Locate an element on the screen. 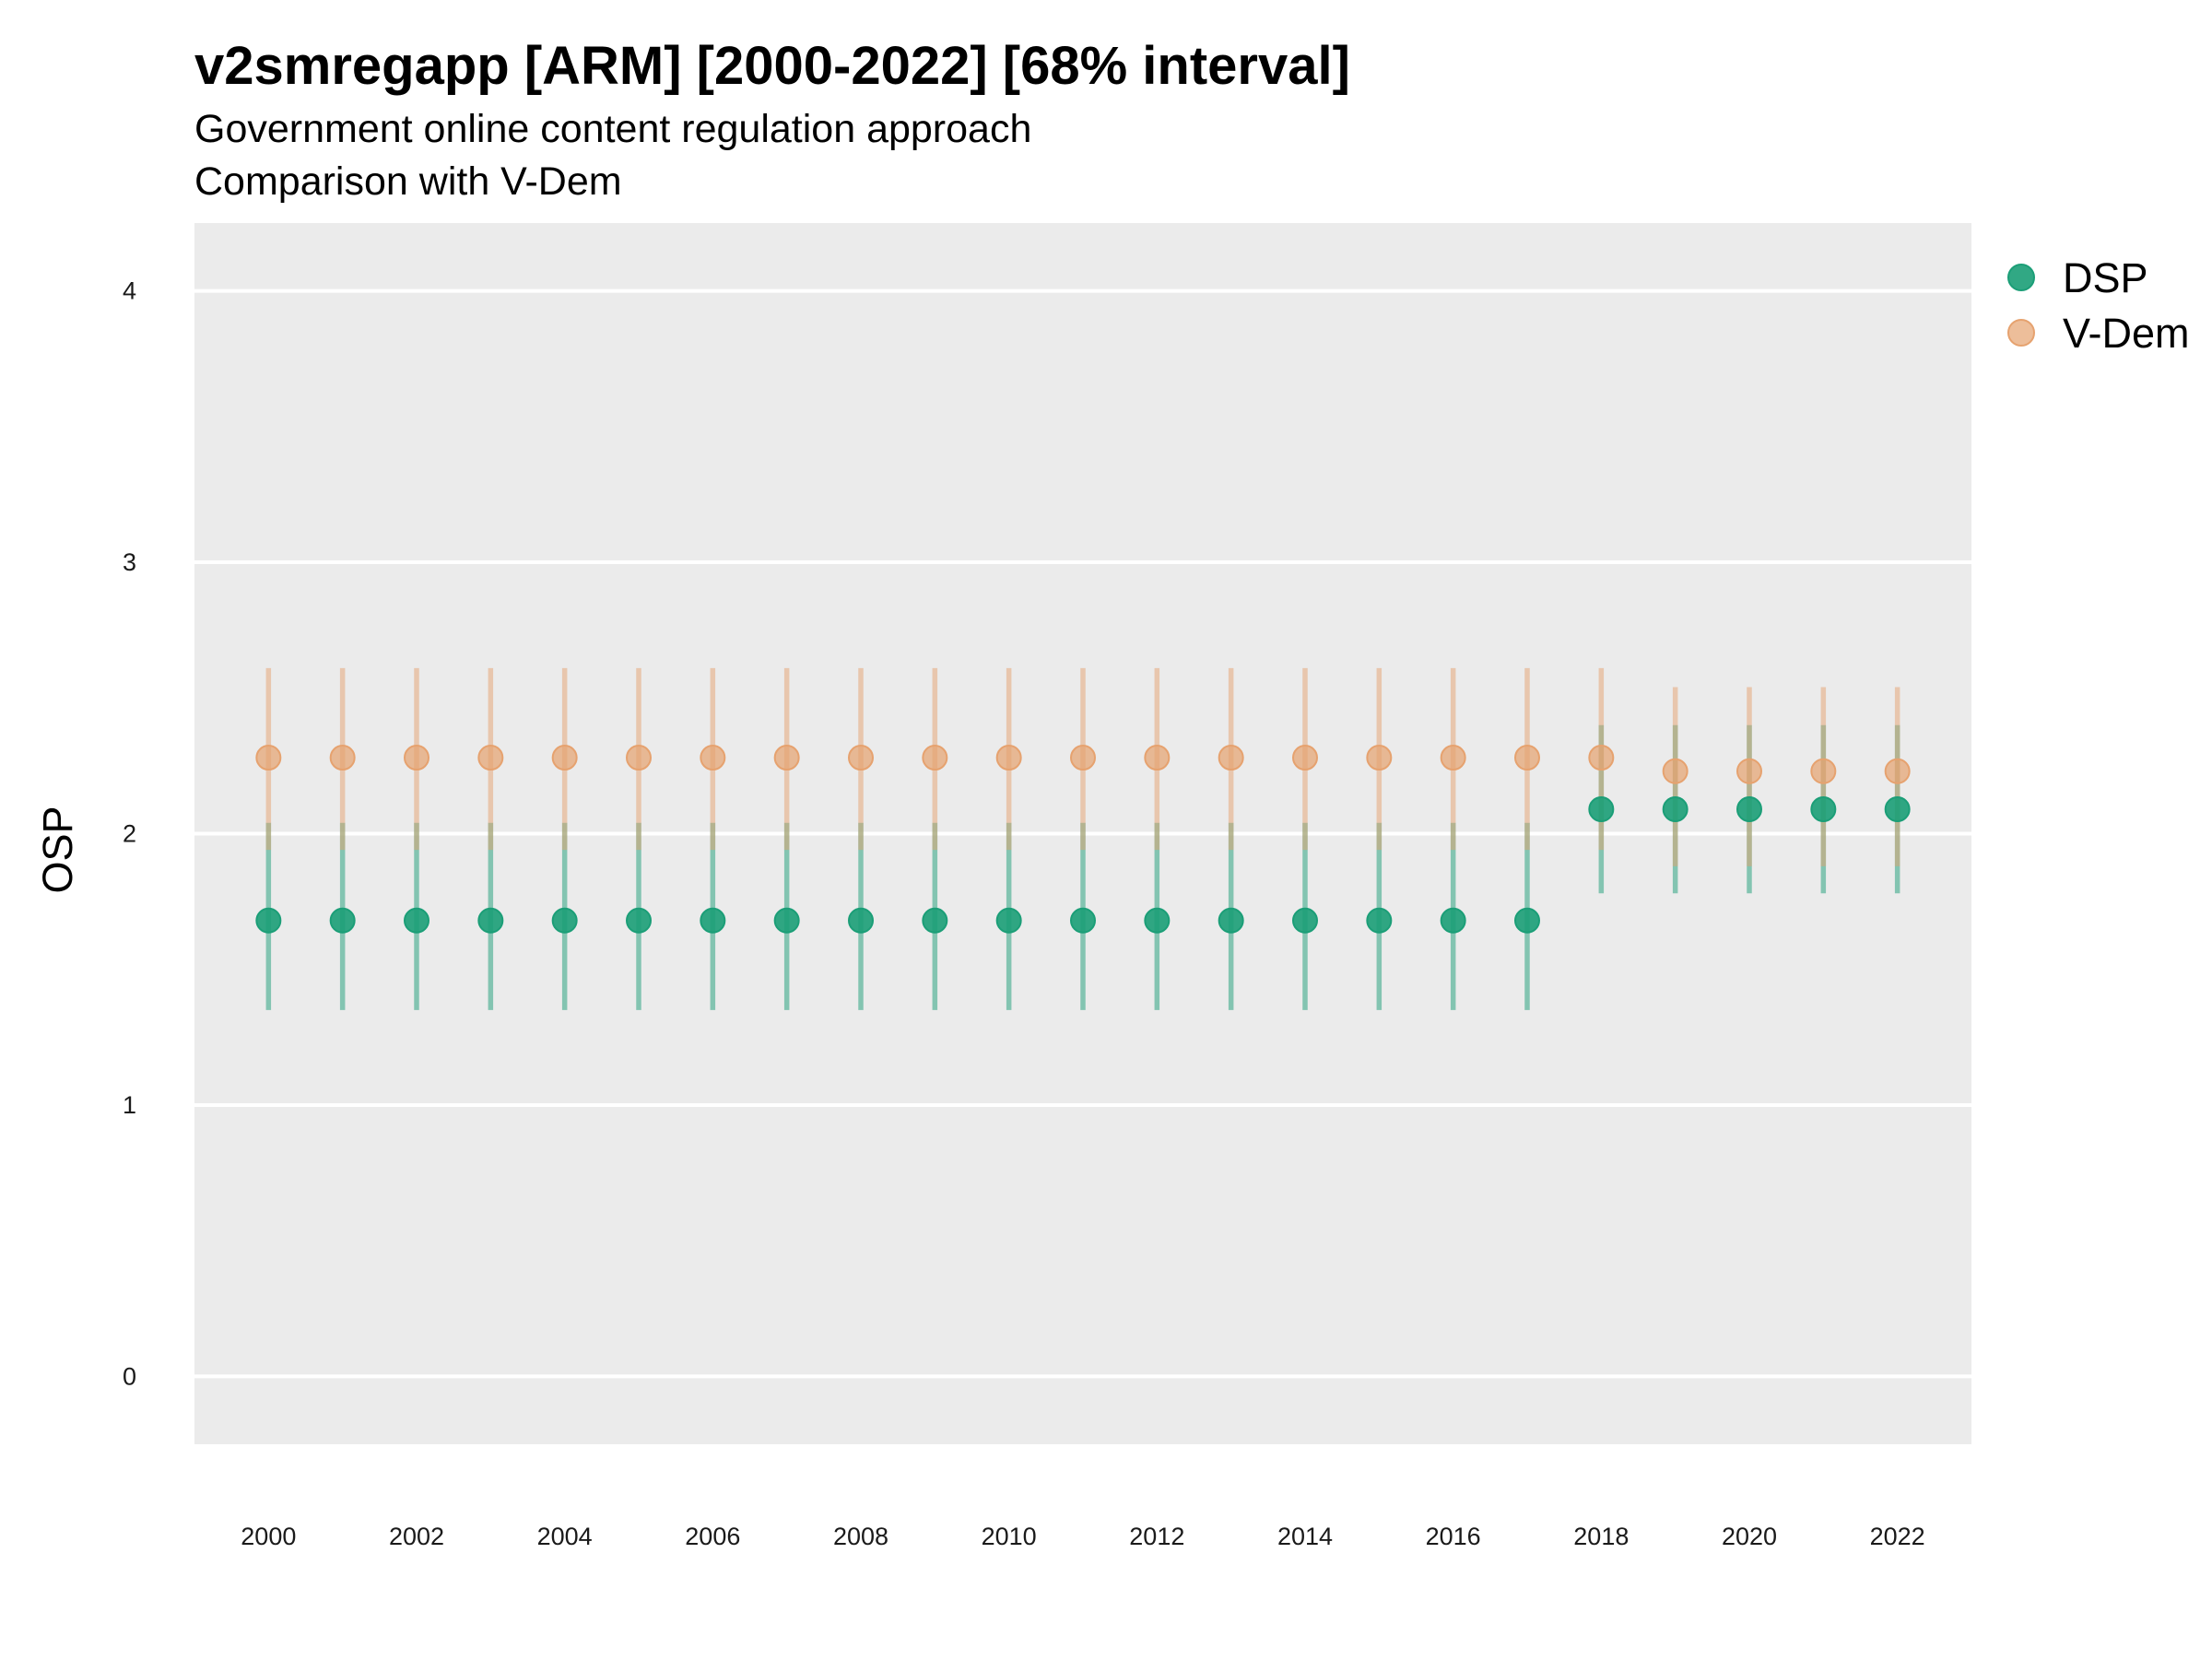 The width and height of the screenshot is (2212, 1659). y-tick-label-4: 4 is located at coordinates (129, 291).